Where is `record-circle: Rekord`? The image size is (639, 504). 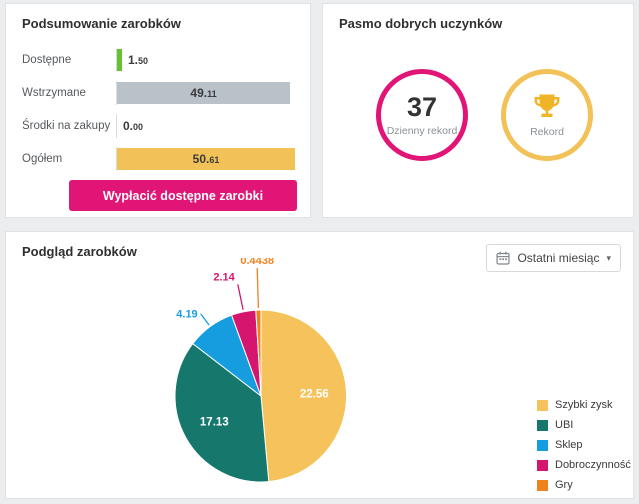
record-circle: Rekord is located at coordinates (547, 115).